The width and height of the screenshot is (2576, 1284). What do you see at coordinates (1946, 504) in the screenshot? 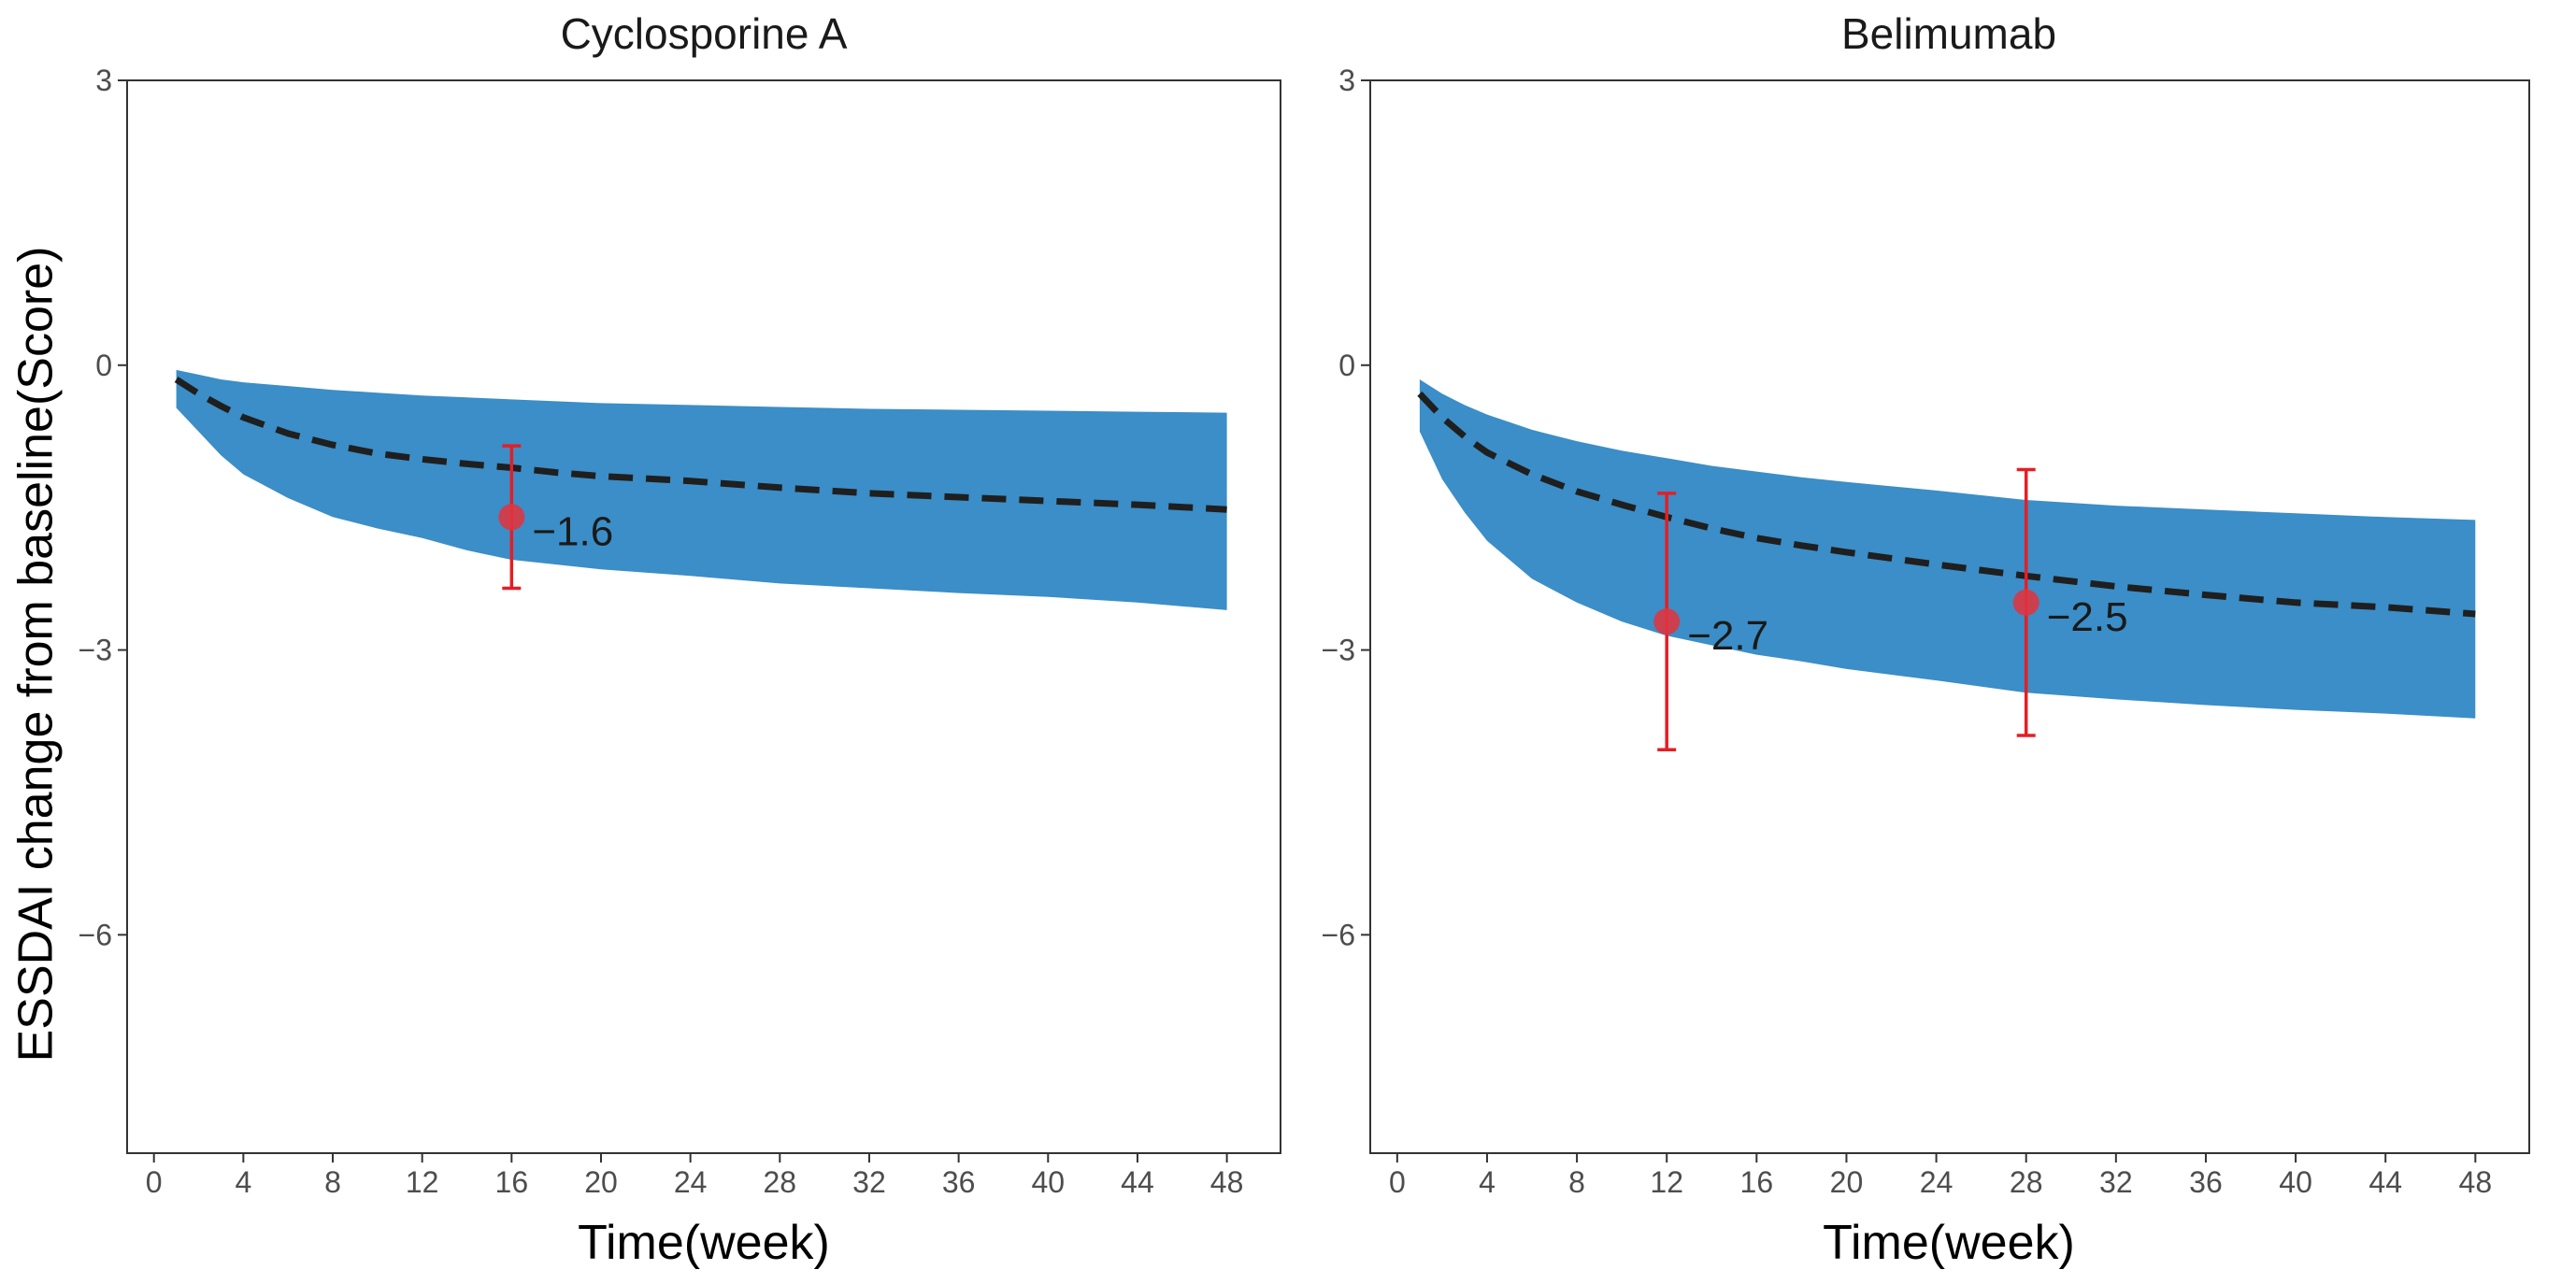
I see `mean-prediction-line` at bounding box center [1946, 504].